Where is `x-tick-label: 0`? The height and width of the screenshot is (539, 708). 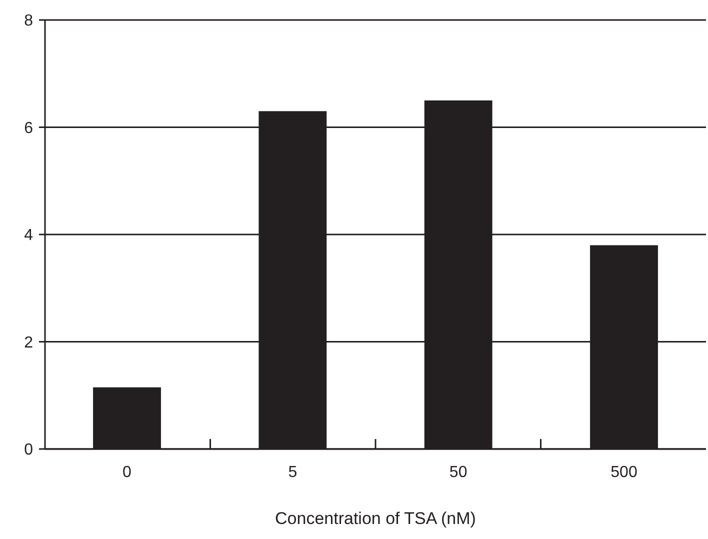
x-tick-label: 0 is located at coordinates (127, 472).